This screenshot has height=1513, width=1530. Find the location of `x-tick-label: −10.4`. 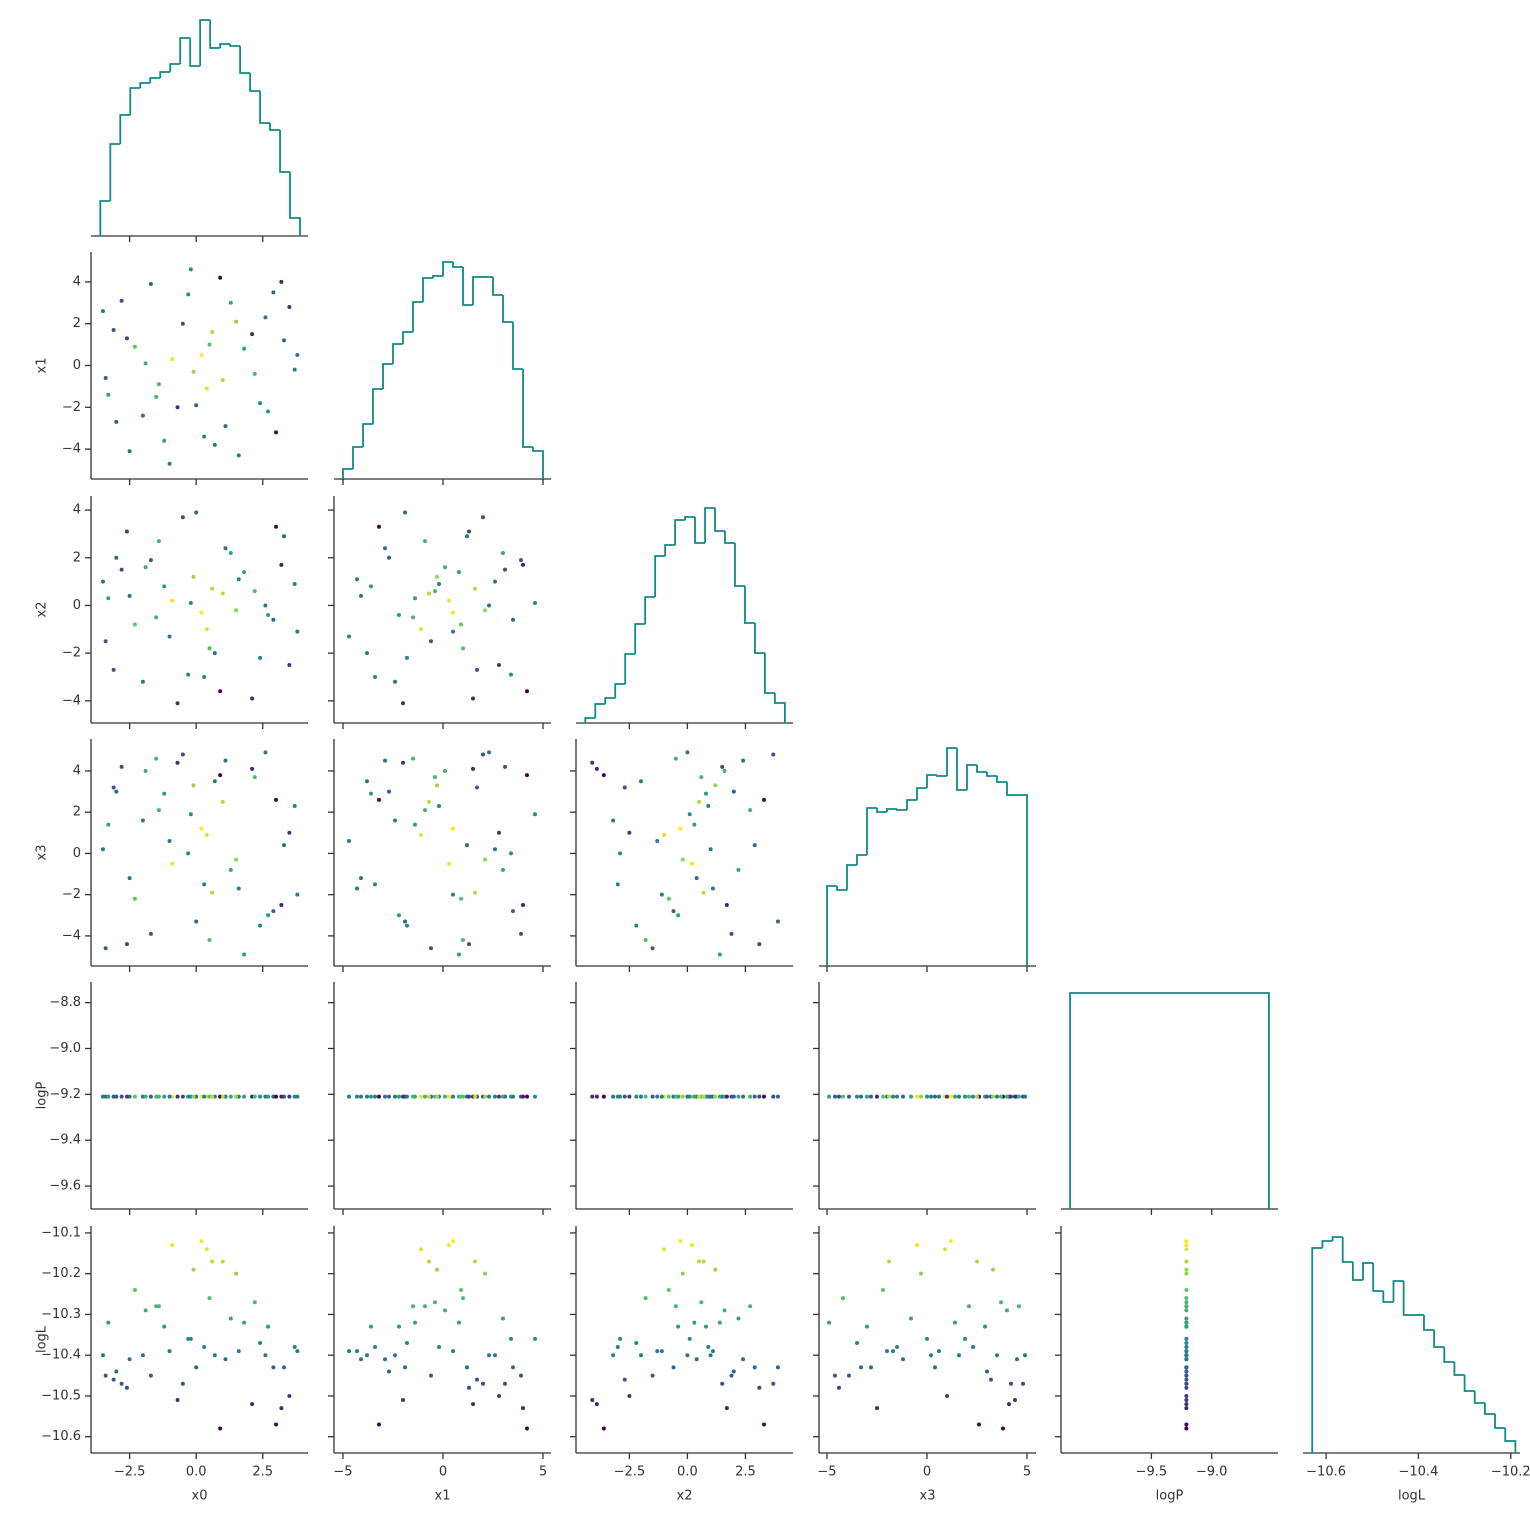

x-tick-label: −10.4 is located at coordinates (1419, 1472).